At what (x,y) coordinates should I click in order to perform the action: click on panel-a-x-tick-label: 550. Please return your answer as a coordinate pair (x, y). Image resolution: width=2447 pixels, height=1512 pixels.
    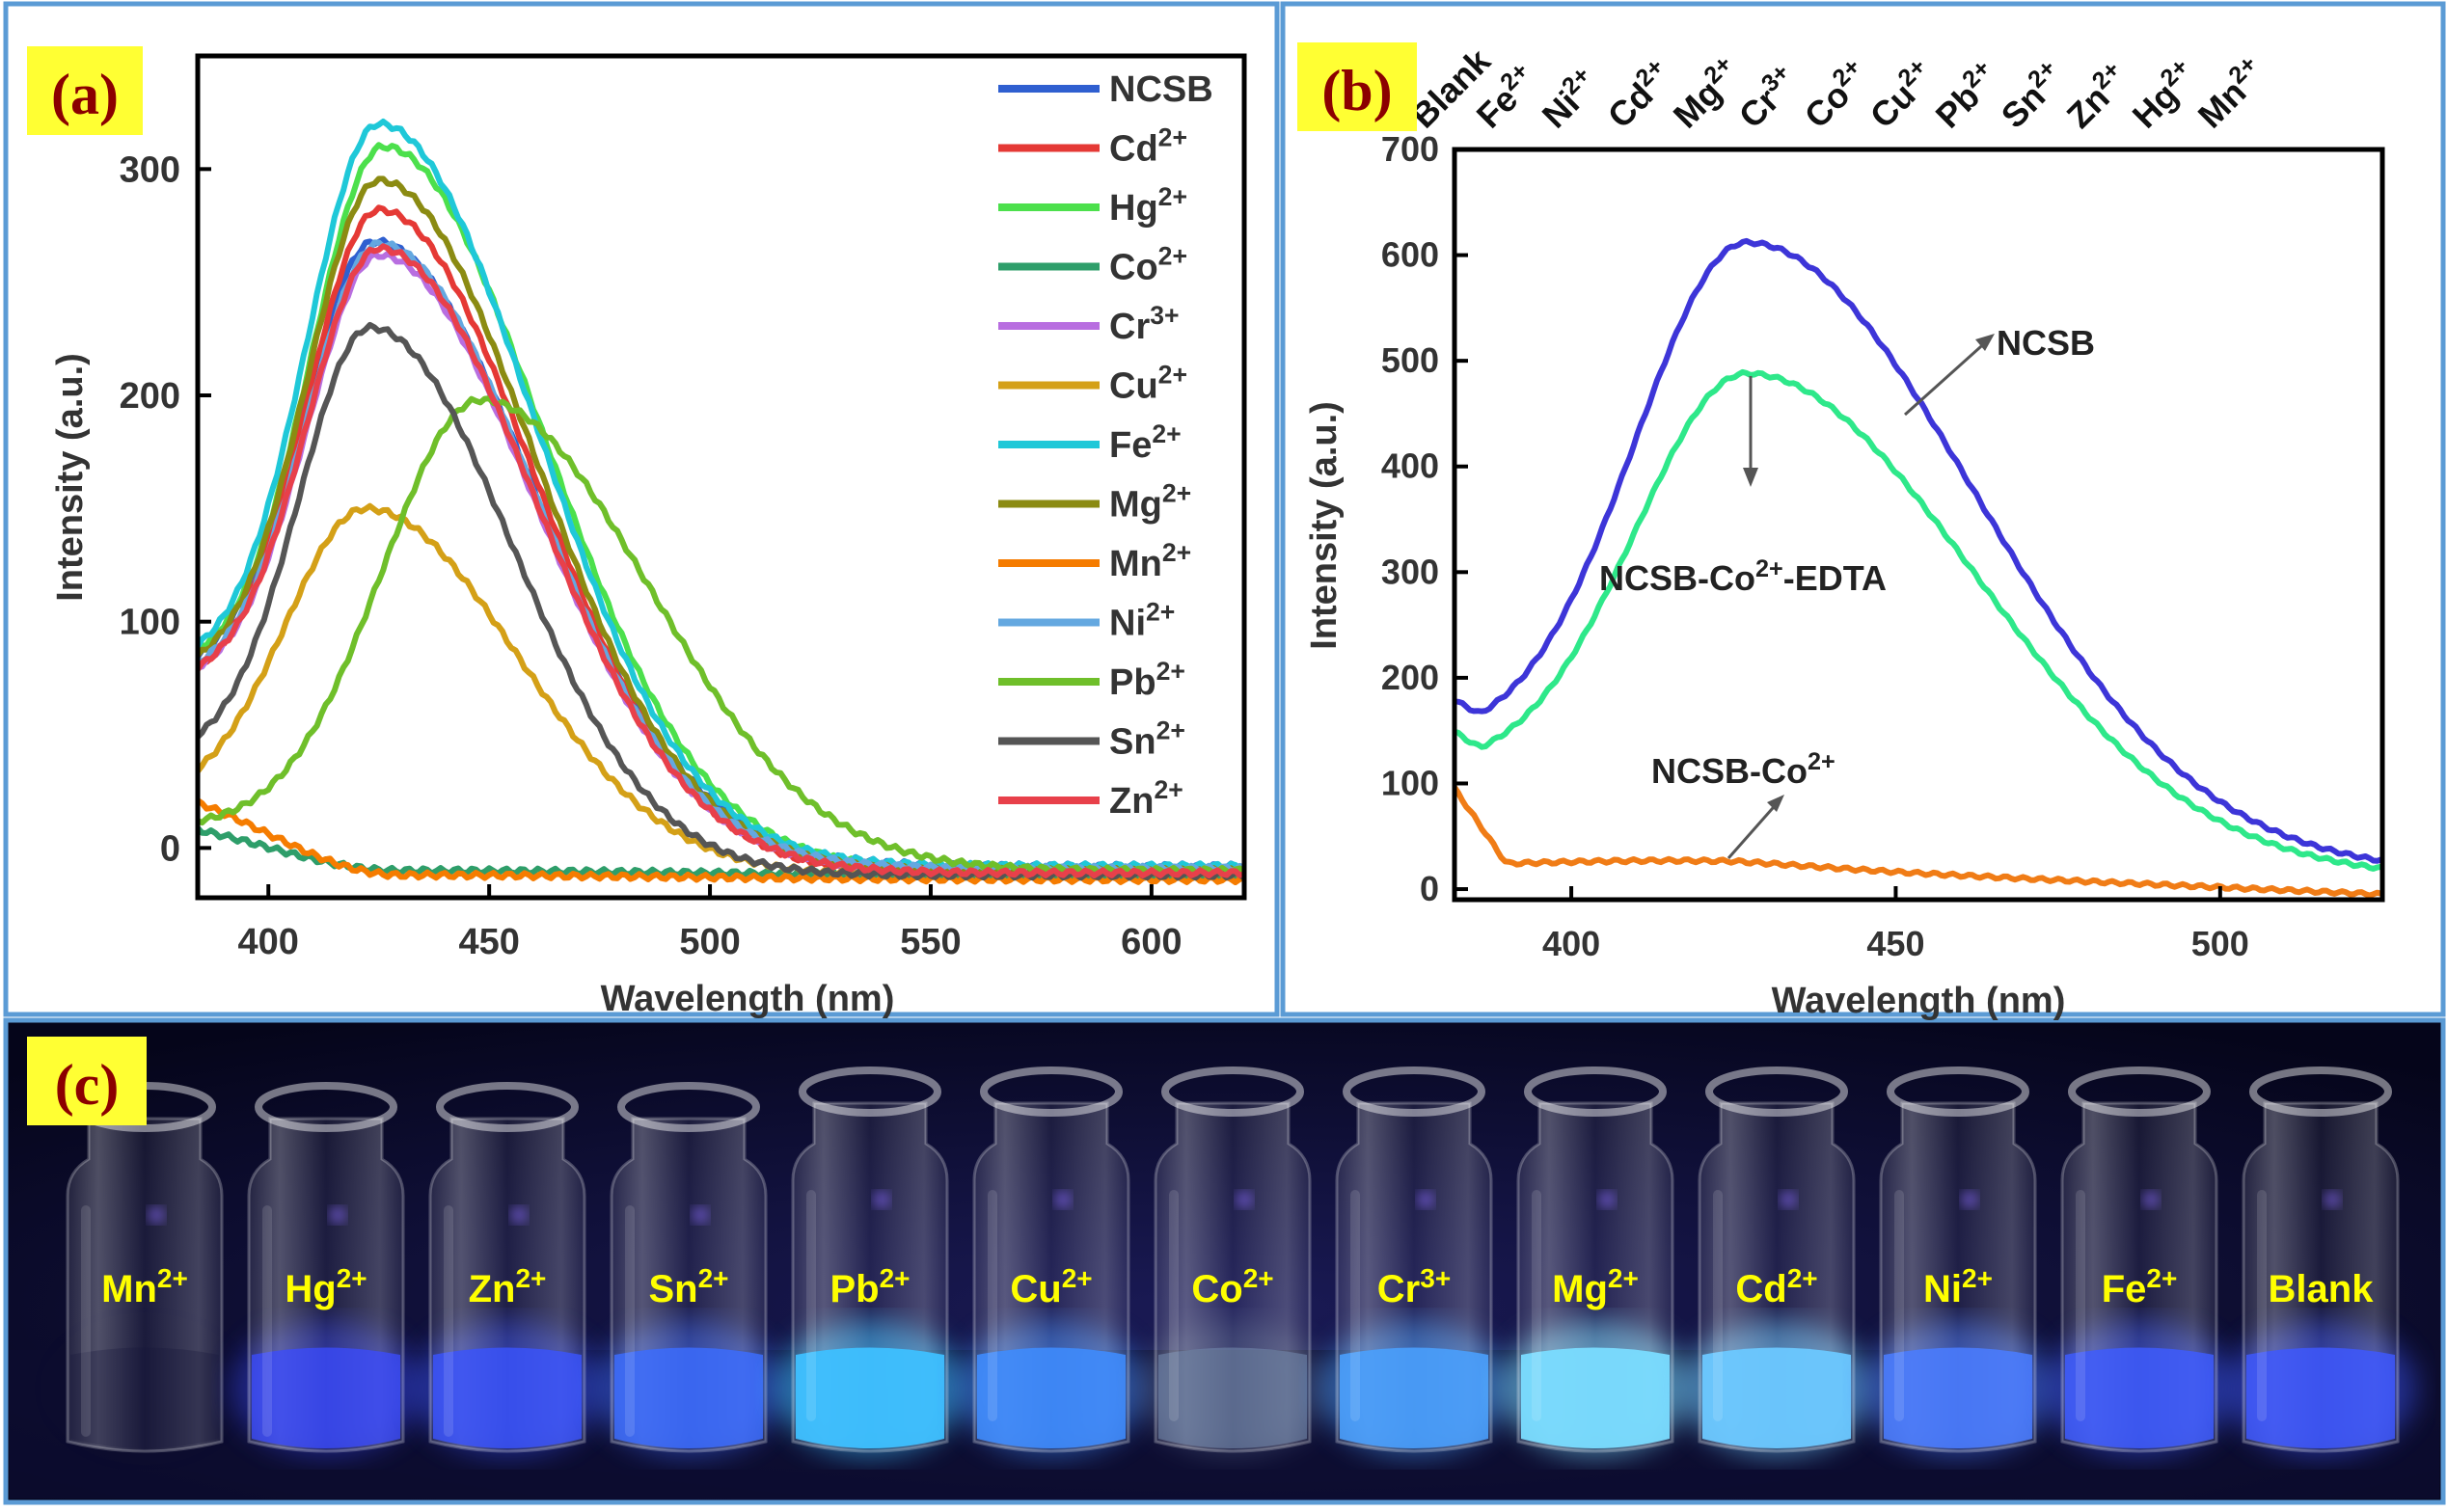
    Looking at the image, I should click on (930, 942).